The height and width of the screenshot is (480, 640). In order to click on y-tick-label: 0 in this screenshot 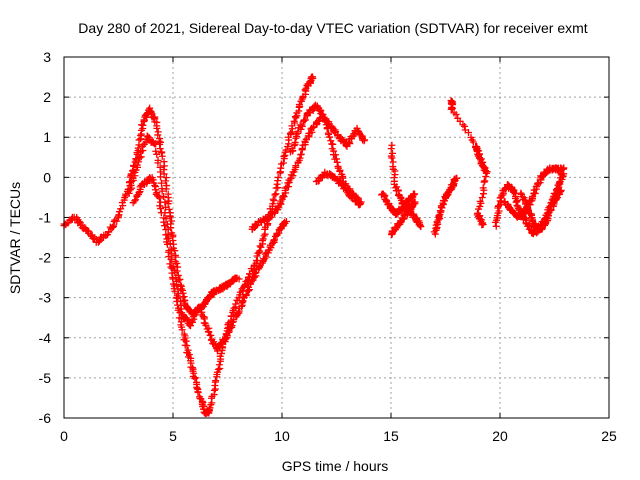, I will do `click(47, 177)`.